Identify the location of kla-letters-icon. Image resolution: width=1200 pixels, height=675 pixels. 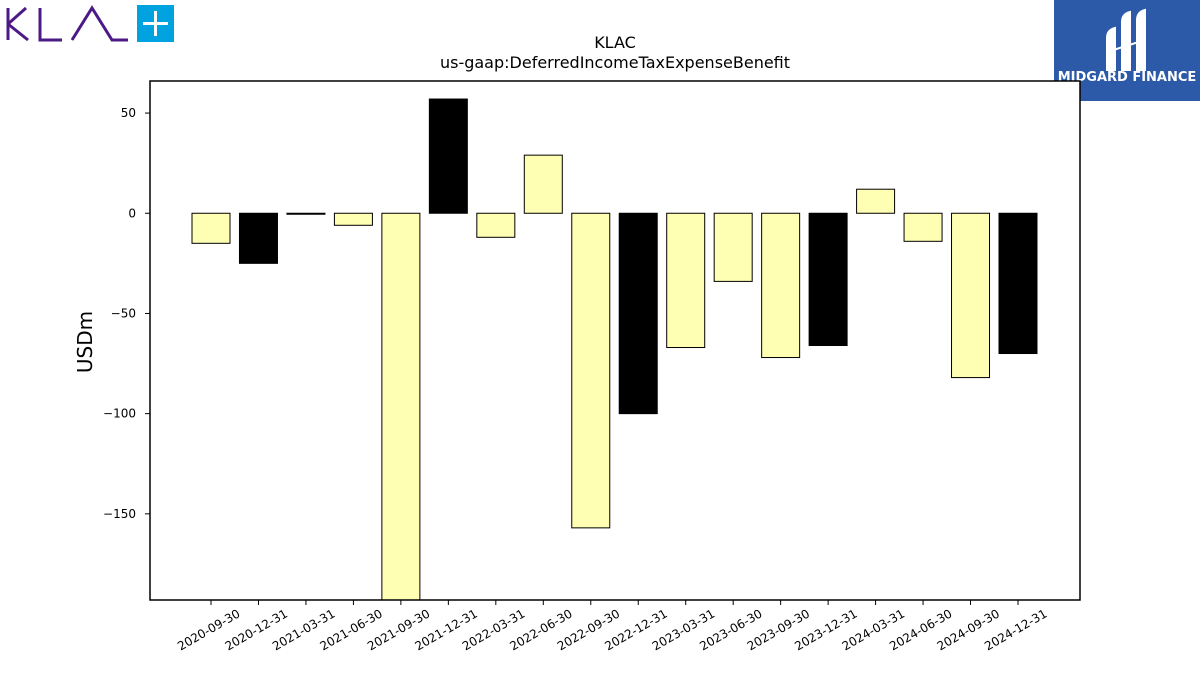
(67, 23).